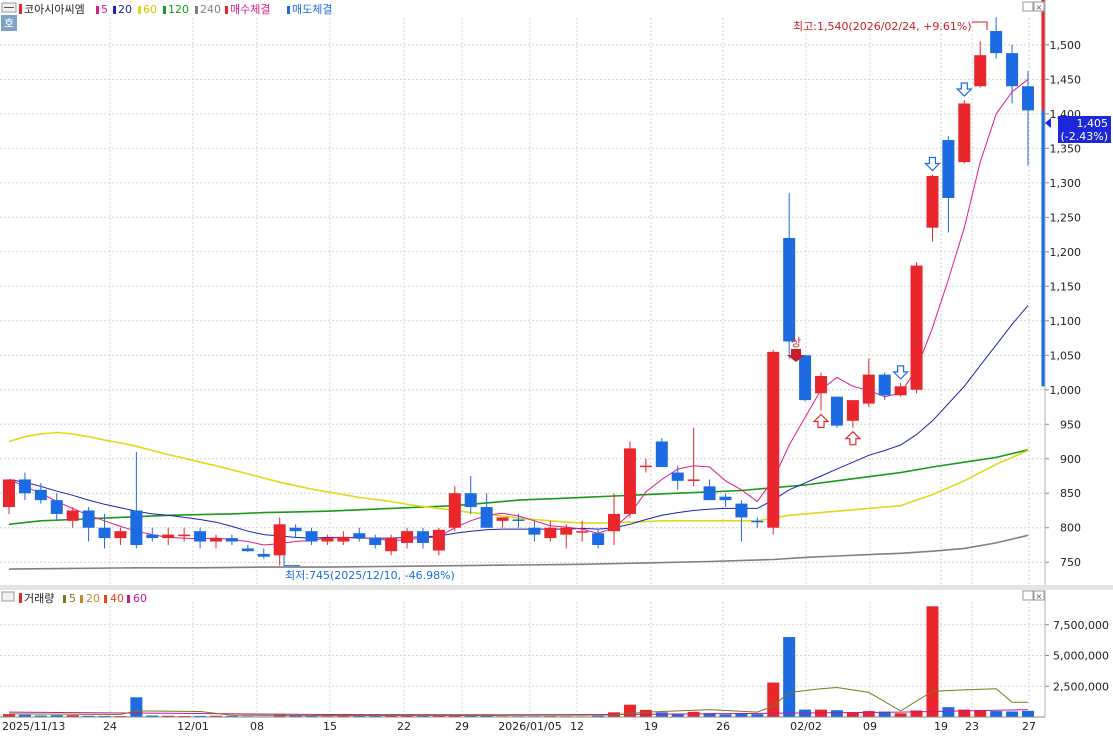 This screenshot has height=740, width=1113. Describe the element at coordinates (1039, 595) in the screenshot. I see `volume-close-button` at that location.